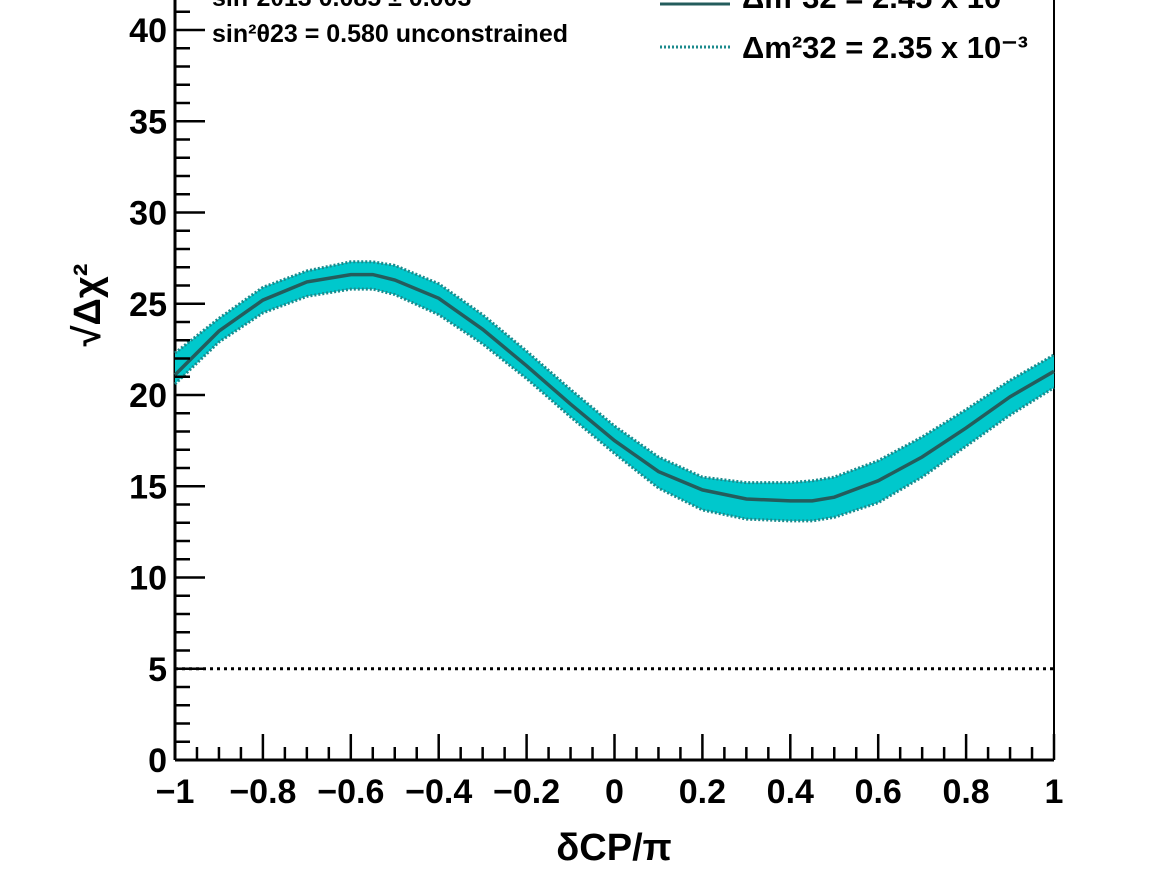  What do you see at coordinates (148, 214) in the screenshot?
I see `y-tick-label: 30` at bounding box center [148, 214].